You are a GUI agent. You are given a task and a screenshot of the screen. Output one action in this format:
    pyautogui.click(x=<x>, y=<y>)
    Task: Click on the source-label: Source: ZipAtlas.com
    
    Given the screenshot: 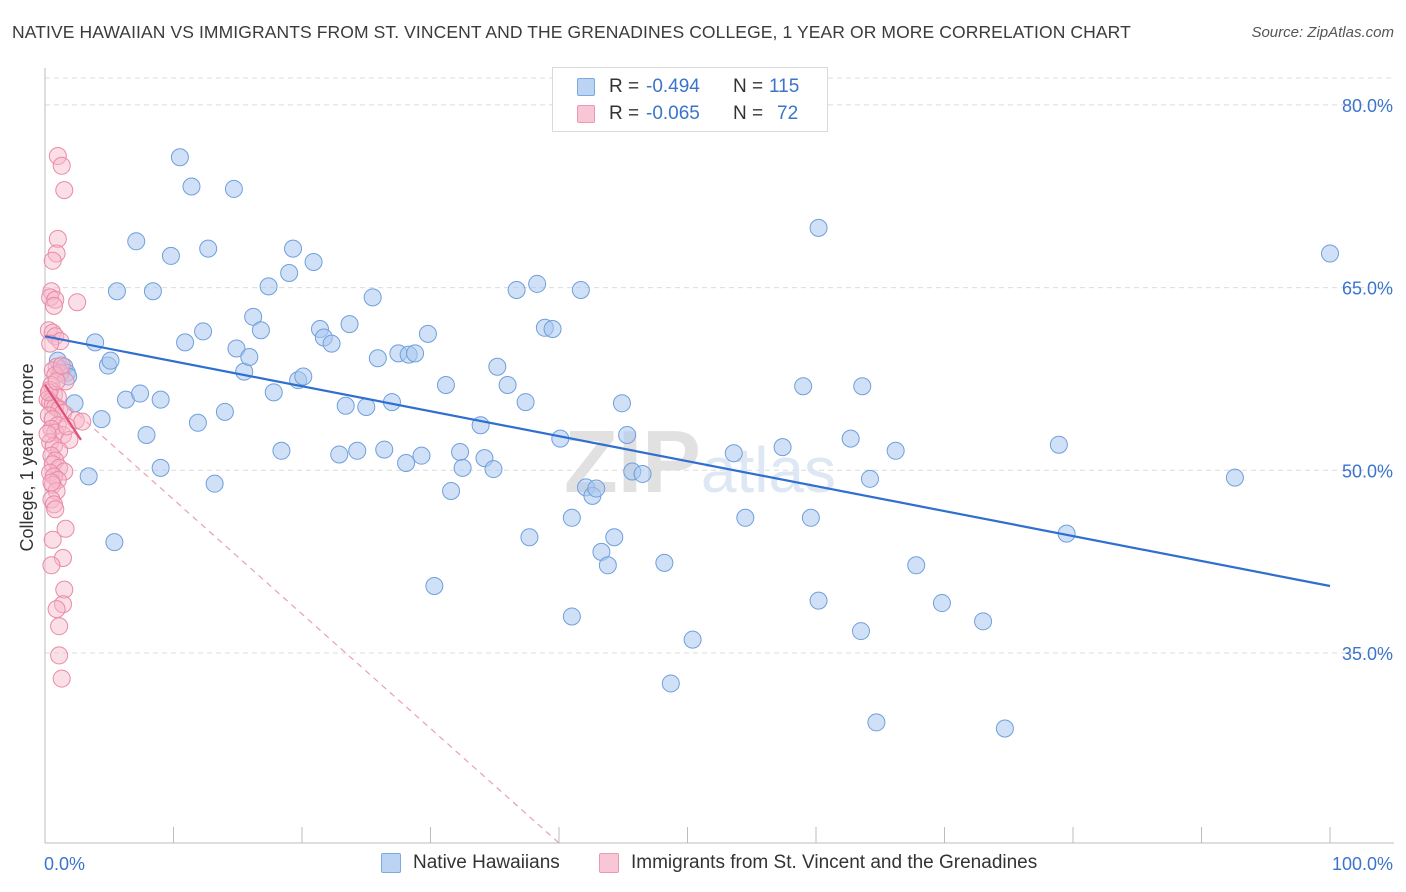 What is the action you would take?
    pyautogui.click(x=1322, y=32)
    